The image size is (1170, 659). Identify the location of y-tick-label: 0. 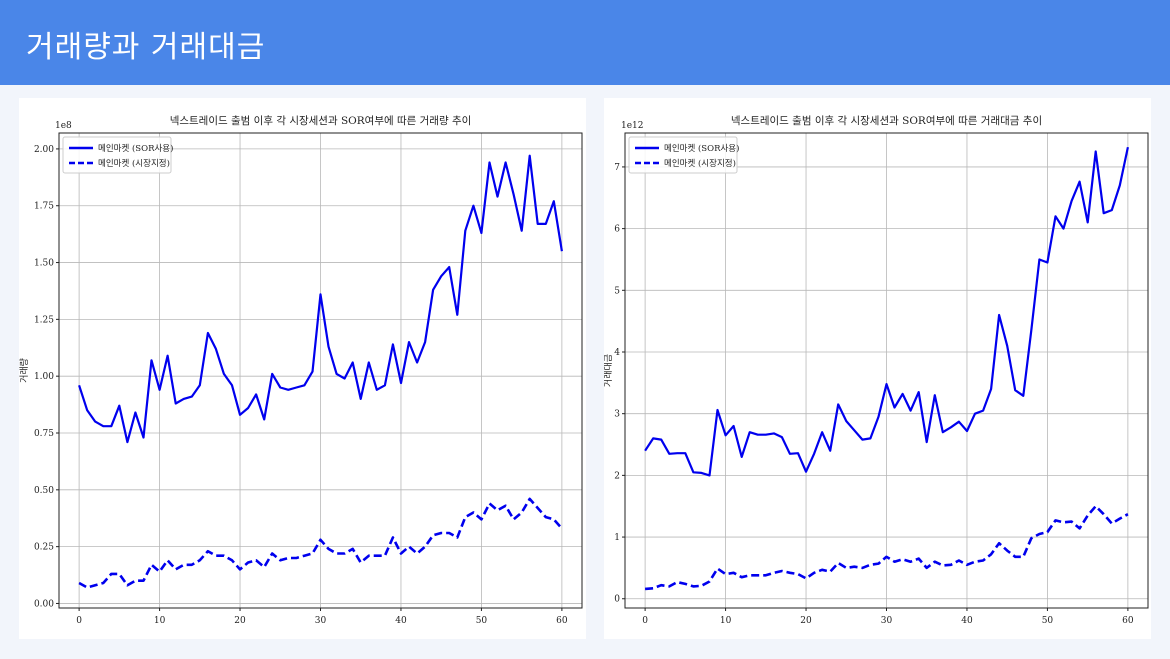
(617, 600).